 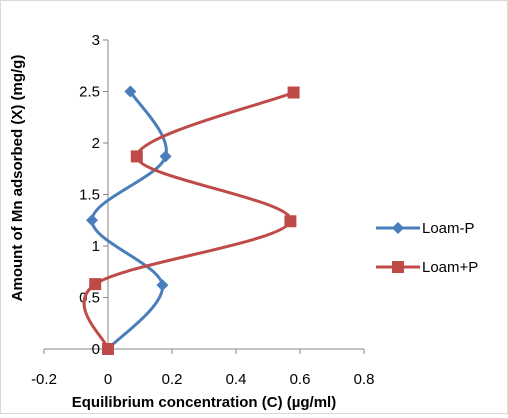 I want to click on legend-label: Loam-P, so click(x=448, y=228).